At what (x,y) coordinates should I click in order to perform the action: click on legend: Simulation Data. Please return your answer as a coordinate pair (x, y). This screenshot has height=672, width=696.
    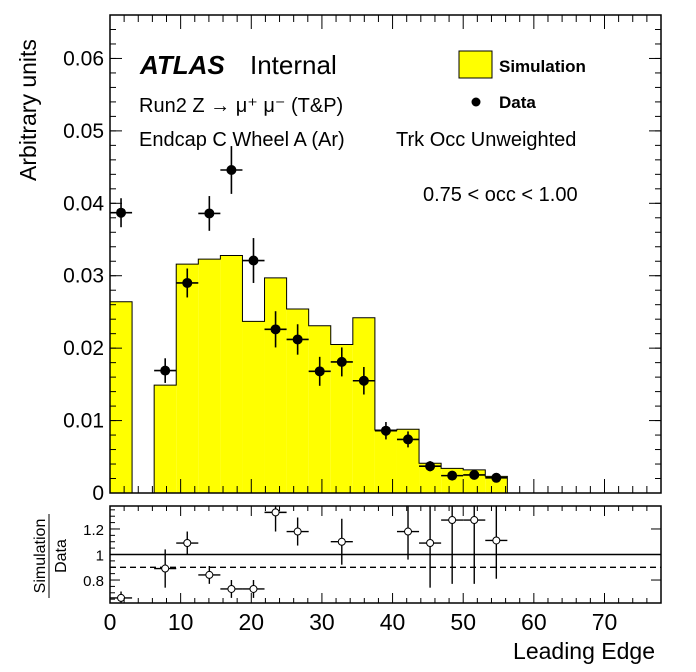
    Looking at the image, I should click on (522, 81).